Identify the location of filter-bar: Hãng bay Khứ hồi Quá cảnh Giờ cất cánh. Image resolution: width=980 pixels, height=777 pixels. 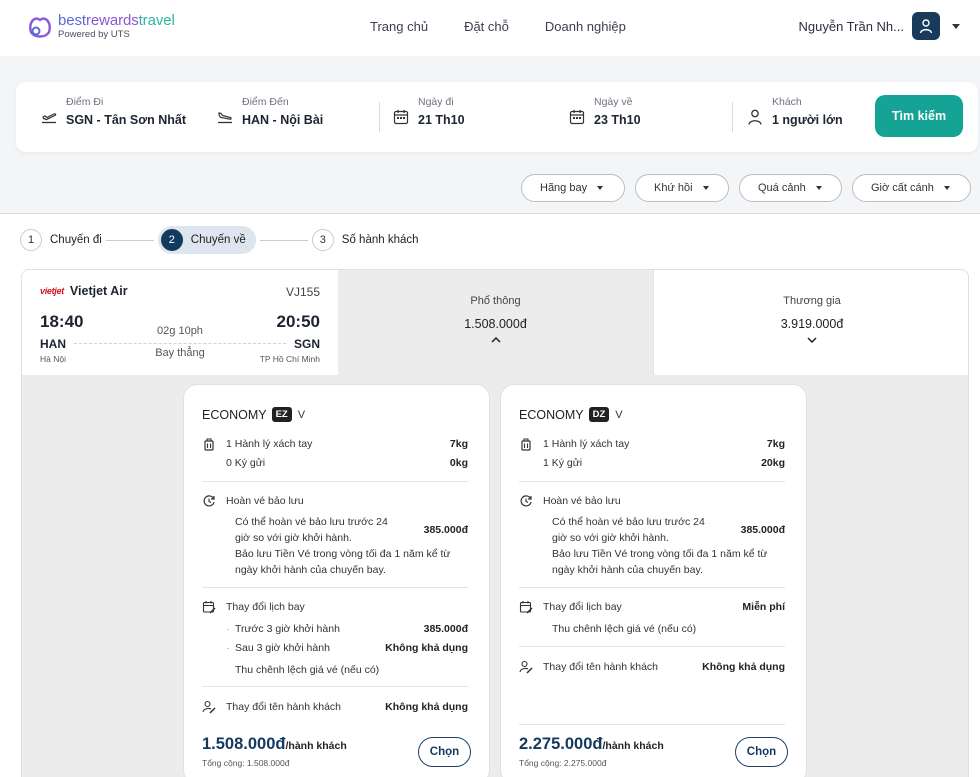
(746, 188).